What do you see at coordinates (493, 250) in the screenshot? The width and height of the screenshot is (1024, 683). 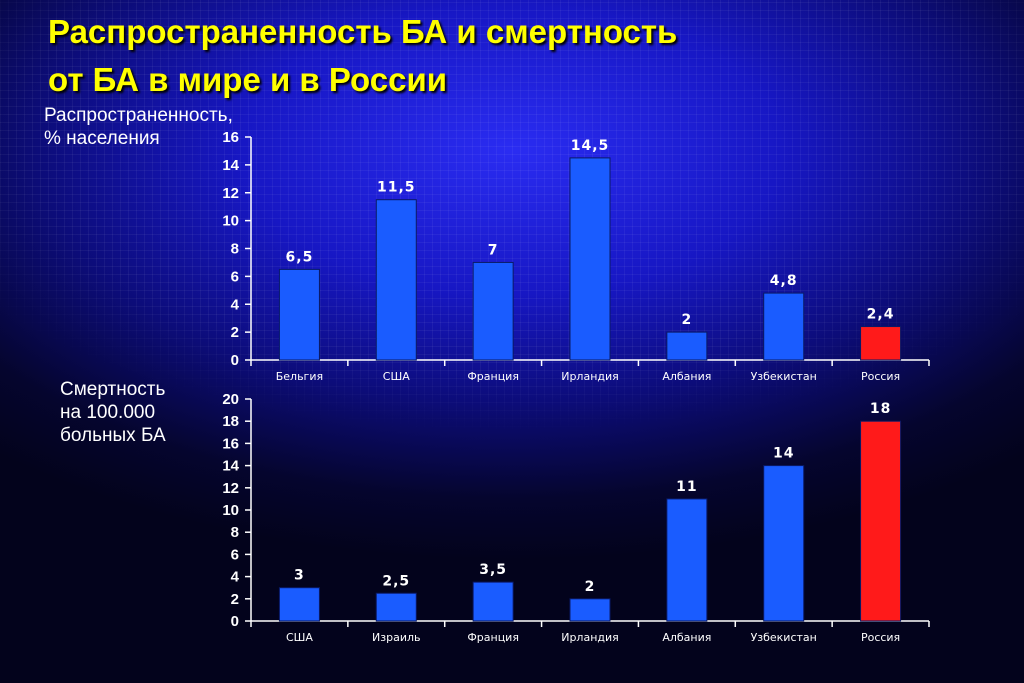 I see `prevalence-data-label: 7` at bounding box center [493, 250].